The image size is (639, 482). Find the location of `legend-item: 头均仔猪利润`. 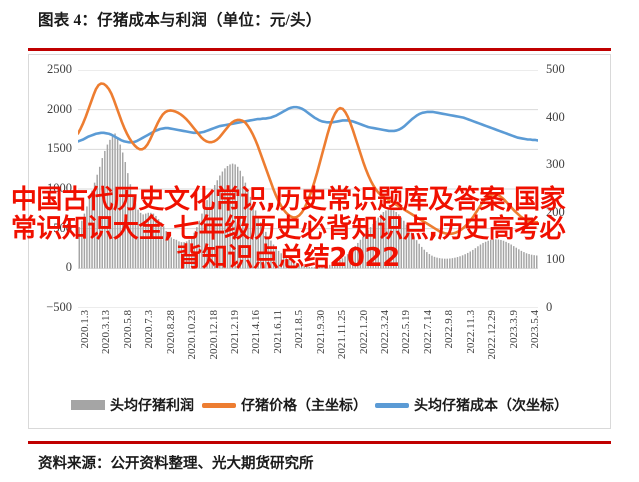

legend-item: 头均仔猪利润 is located at coordinates (132, 405).